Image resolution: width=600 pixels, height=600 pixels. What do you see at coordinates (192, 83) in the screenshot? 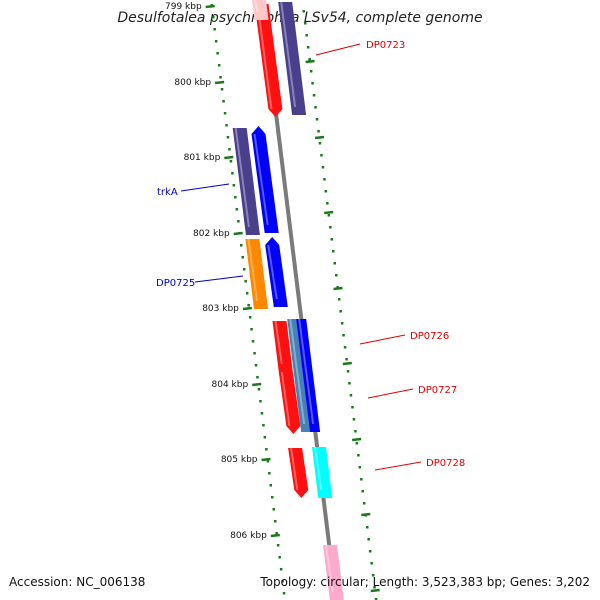
I see `kbp-tick-label: 800 kbp` at bounding box center [192, 83].